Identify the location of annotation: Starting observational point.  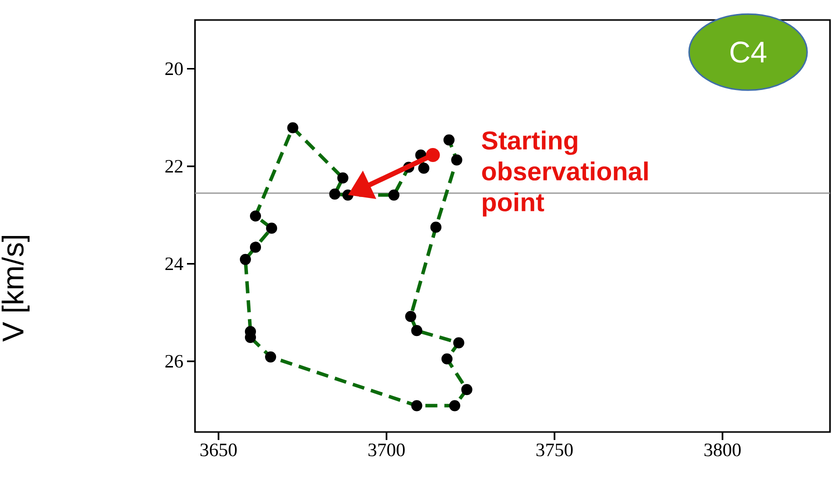
(565, 173).